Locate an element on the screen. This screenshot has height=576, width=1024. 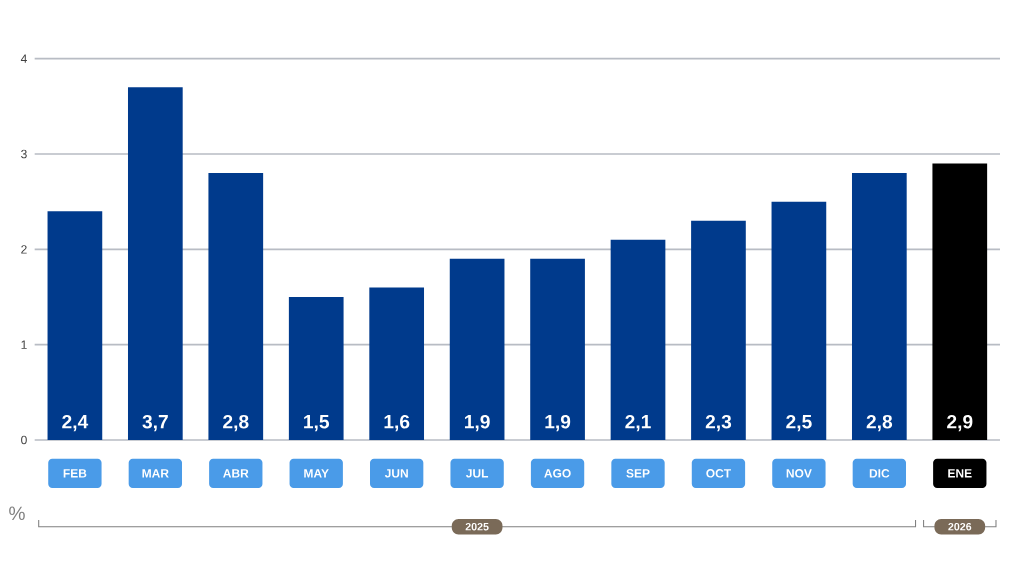
y-tick-label: 1 is located at coordinates (24, 344).